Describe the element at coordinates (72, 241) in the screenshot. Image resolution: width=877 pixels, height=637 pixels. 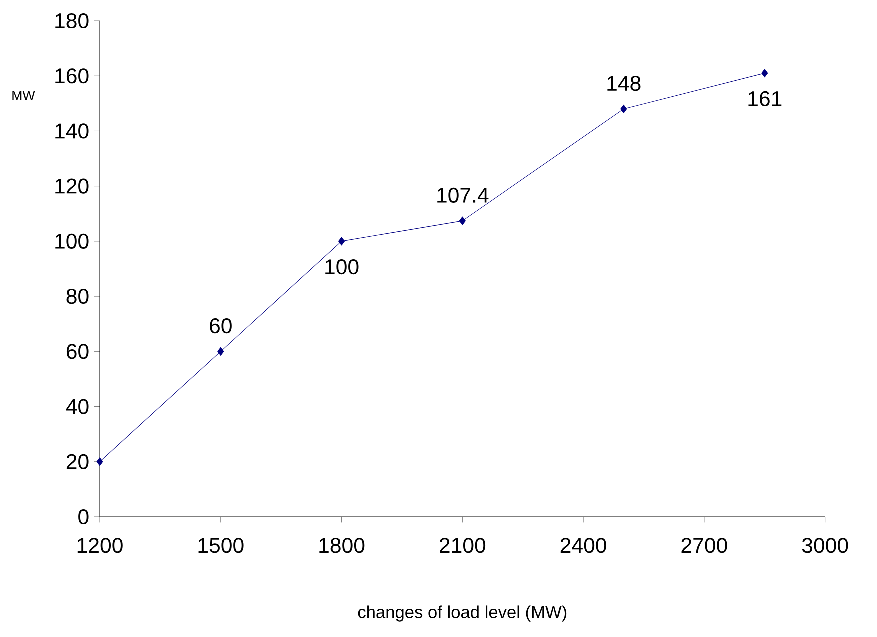
I see `y-tick-label: 100` at that location.